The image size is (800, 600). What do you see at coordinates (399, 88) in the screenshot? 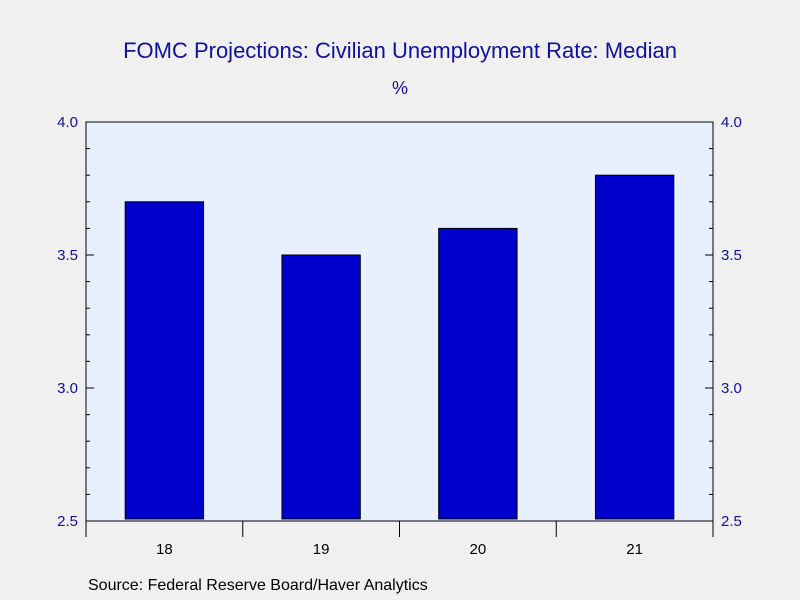
I see `unit-label: %` at bounding box center [399, 88].